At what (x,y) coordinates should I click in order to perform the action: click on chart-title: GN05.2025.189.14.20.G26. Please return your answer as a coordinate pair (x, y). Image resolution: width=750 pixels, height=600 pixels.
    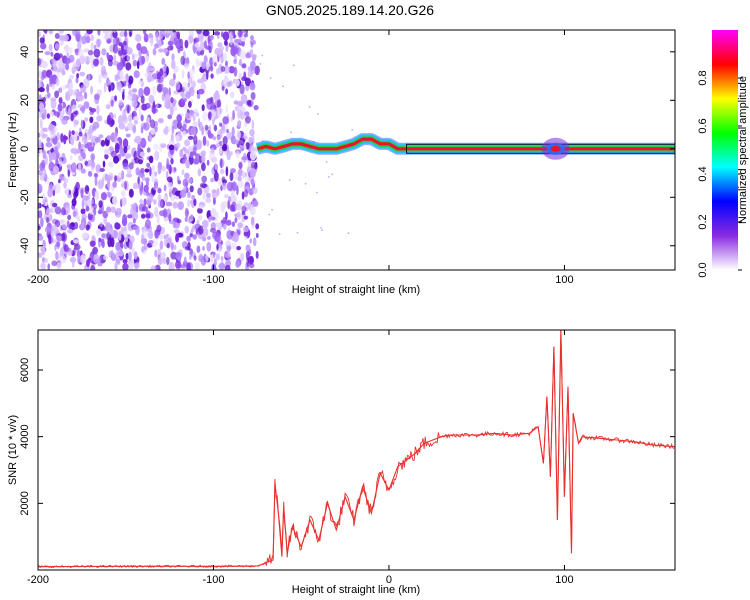
    Looking at the image, I should click on (350, 10).